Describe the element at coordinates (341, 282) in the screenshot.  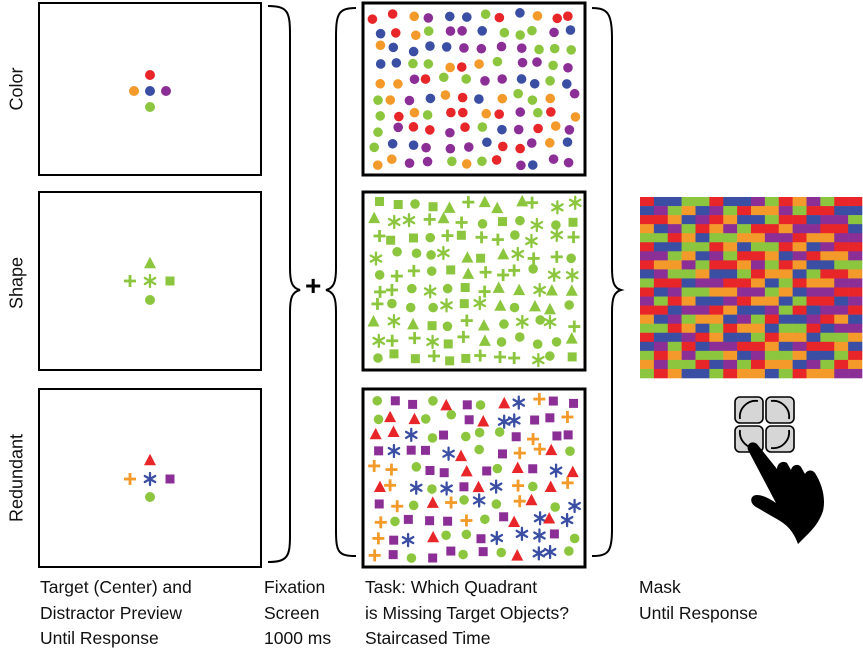
I see `task-left-brace` at that location.